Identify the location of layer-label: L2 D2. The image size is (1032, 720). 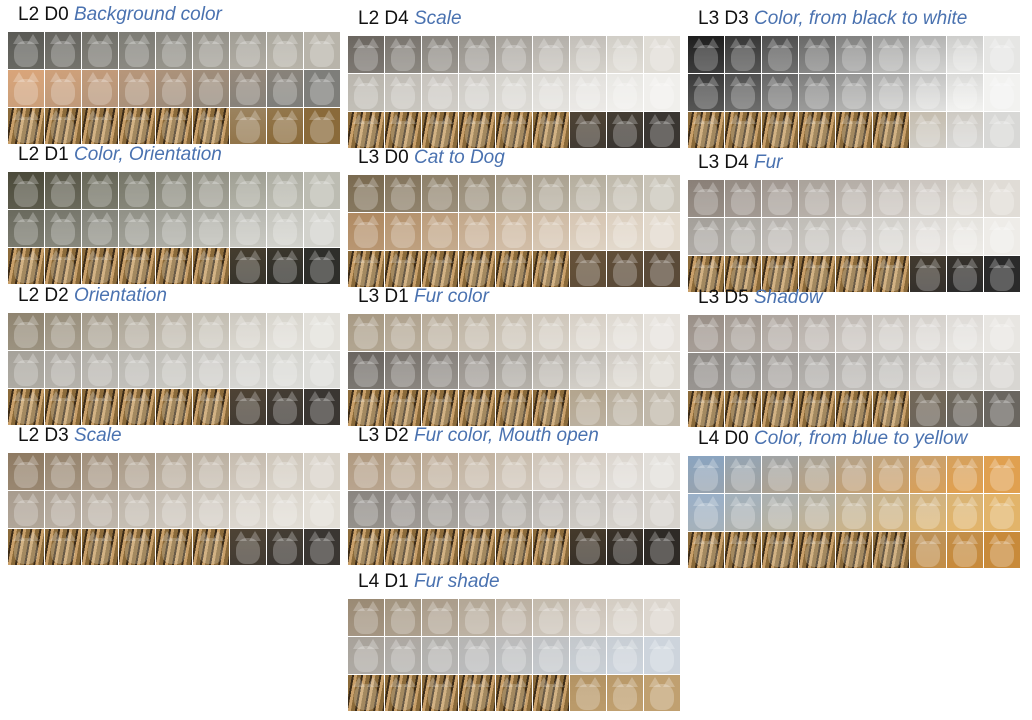
(43, 295).